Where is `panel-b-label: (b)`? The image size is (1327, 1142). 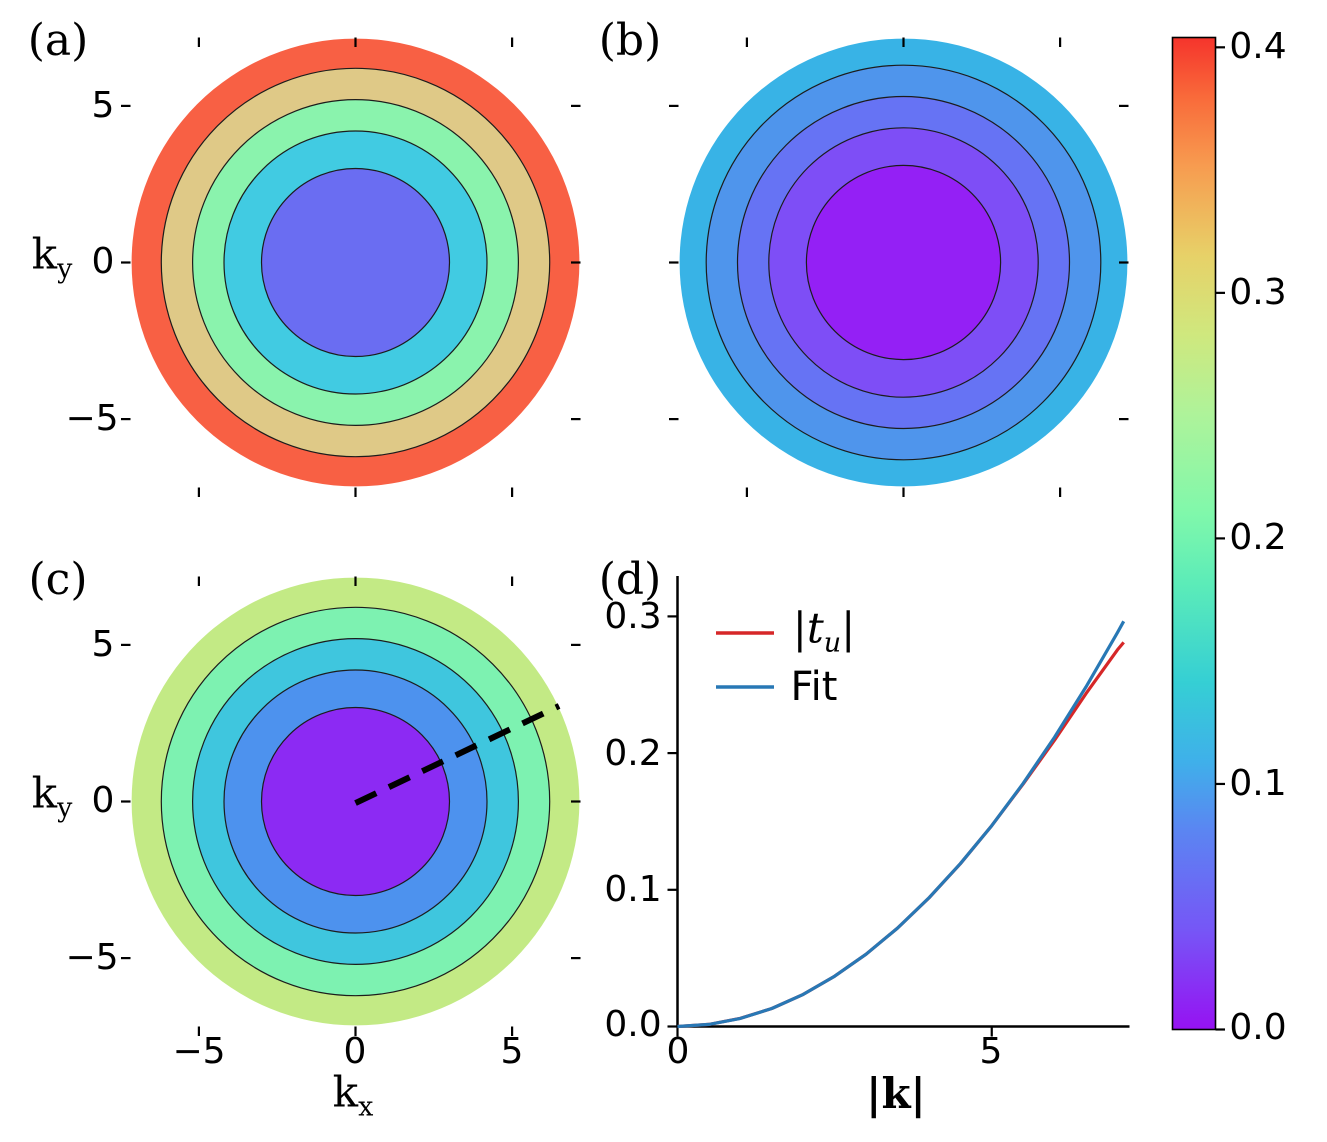 panel-b-label: (b) is located at coordinates (630, 40).